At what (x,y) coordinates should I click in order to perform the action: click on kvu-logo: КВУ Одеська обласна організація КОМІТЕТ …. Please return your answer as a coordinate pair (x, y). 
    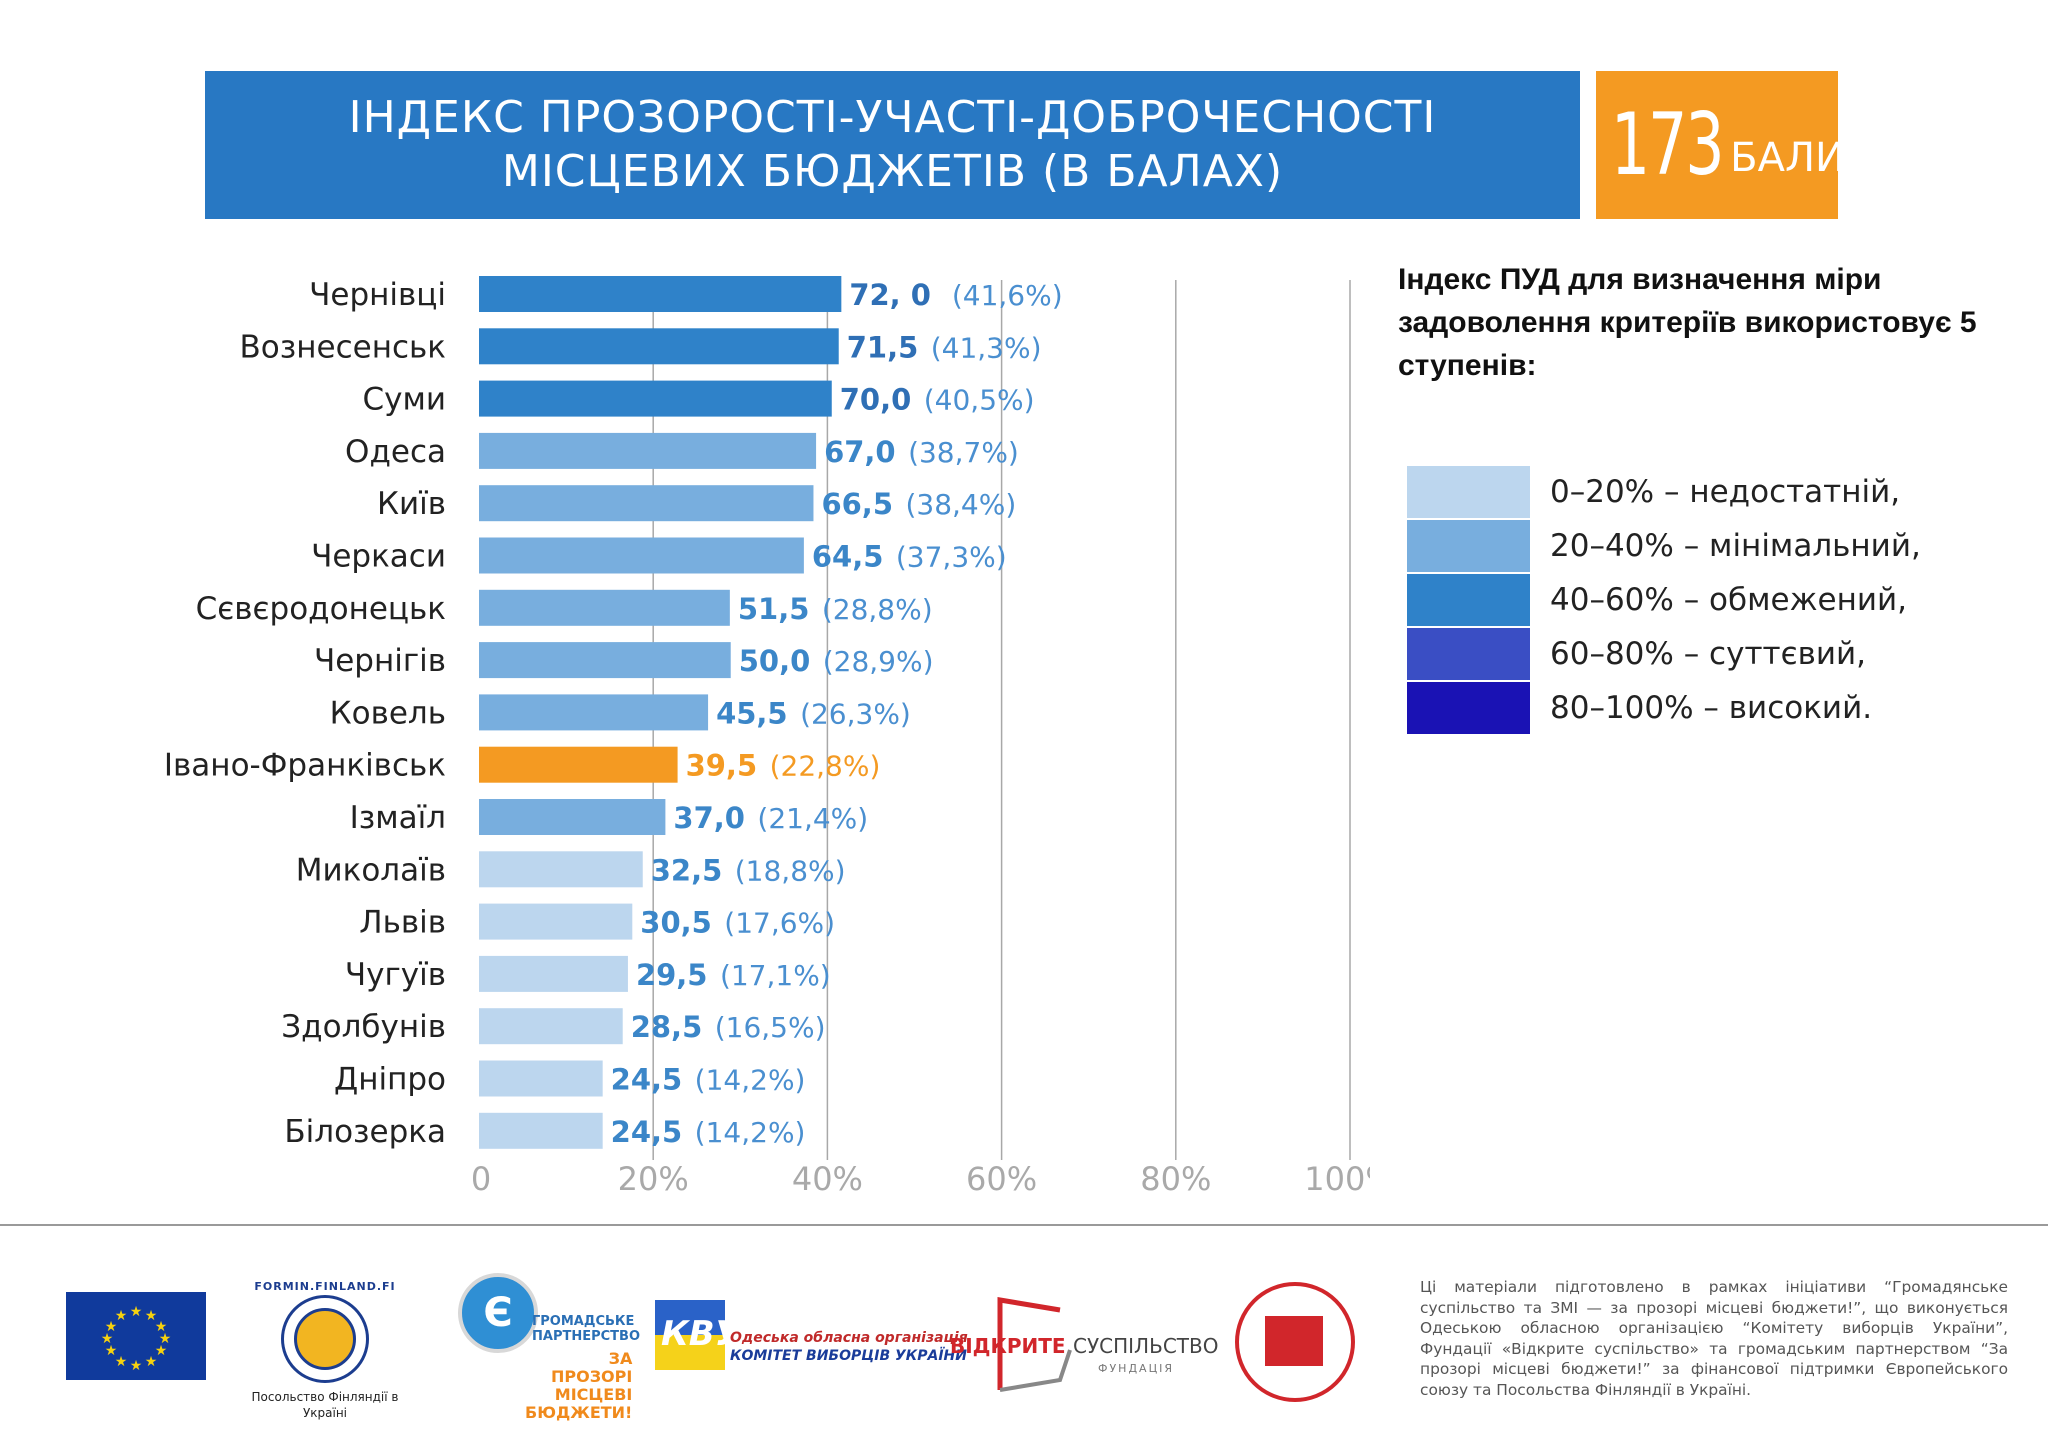
    Looking at the image, I should click on (811, 1335).